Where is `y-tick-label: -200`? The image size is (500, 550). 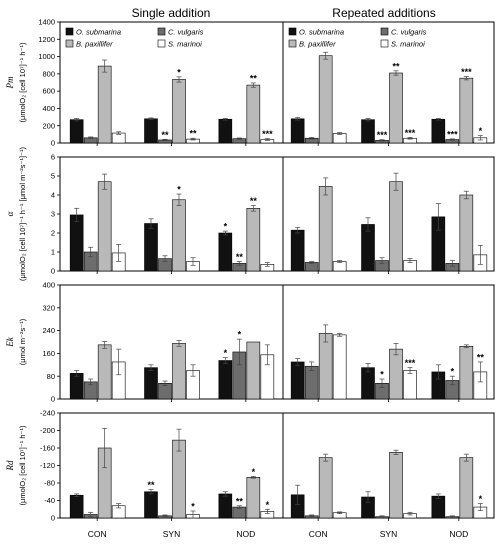
y-tick-label: -200 is located at coordinates (47, 430).